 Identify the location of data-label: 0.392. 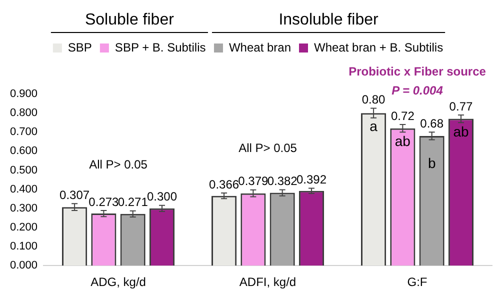
(311, 179).